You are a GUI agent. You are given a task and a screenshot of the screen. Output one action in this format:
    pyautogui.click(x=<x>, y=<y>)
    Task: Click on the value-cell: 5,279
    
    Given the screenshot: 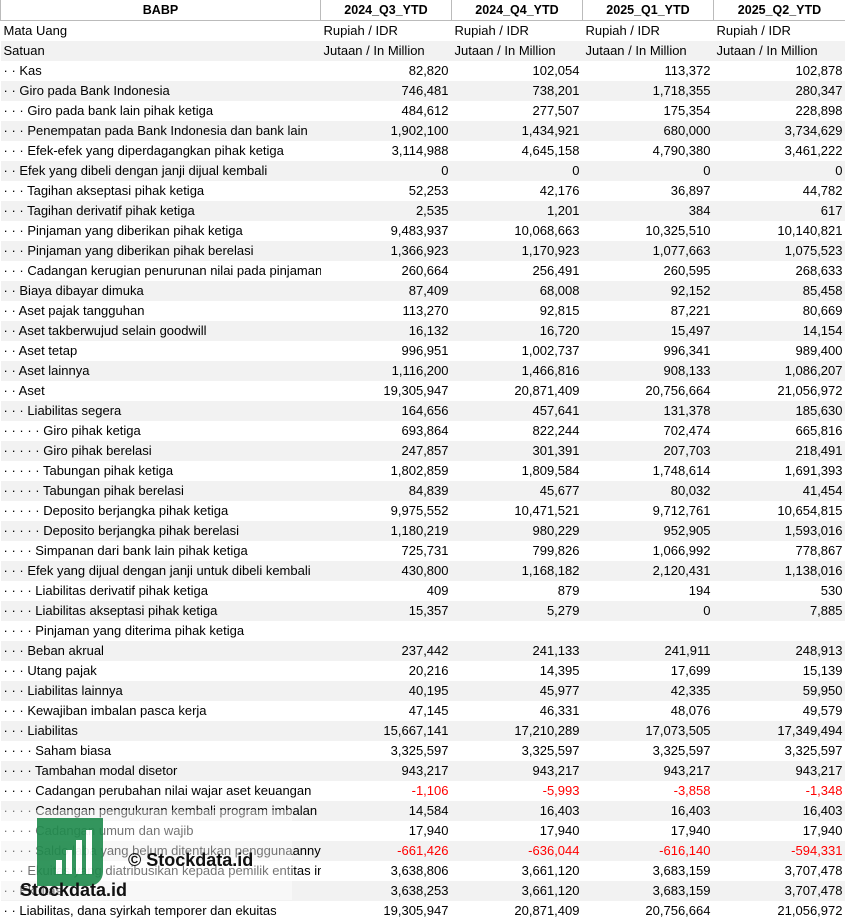 What is the action you would take?
    pyautogui.click(x=517, y=611)
    